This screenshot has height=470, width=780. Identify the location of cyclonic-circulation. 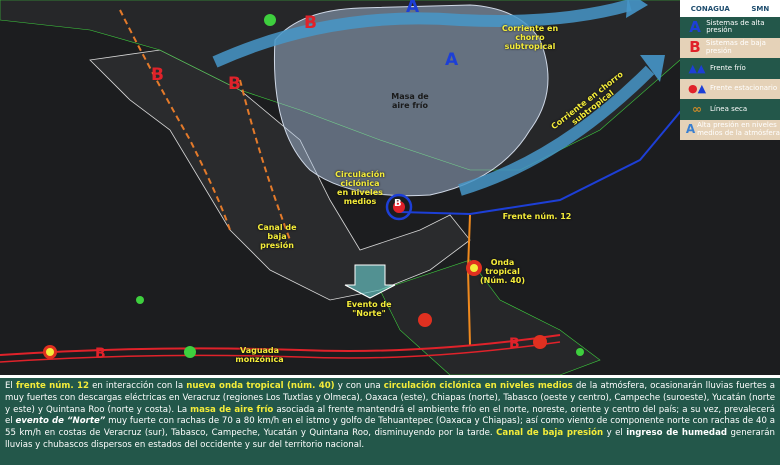
(399, 207).